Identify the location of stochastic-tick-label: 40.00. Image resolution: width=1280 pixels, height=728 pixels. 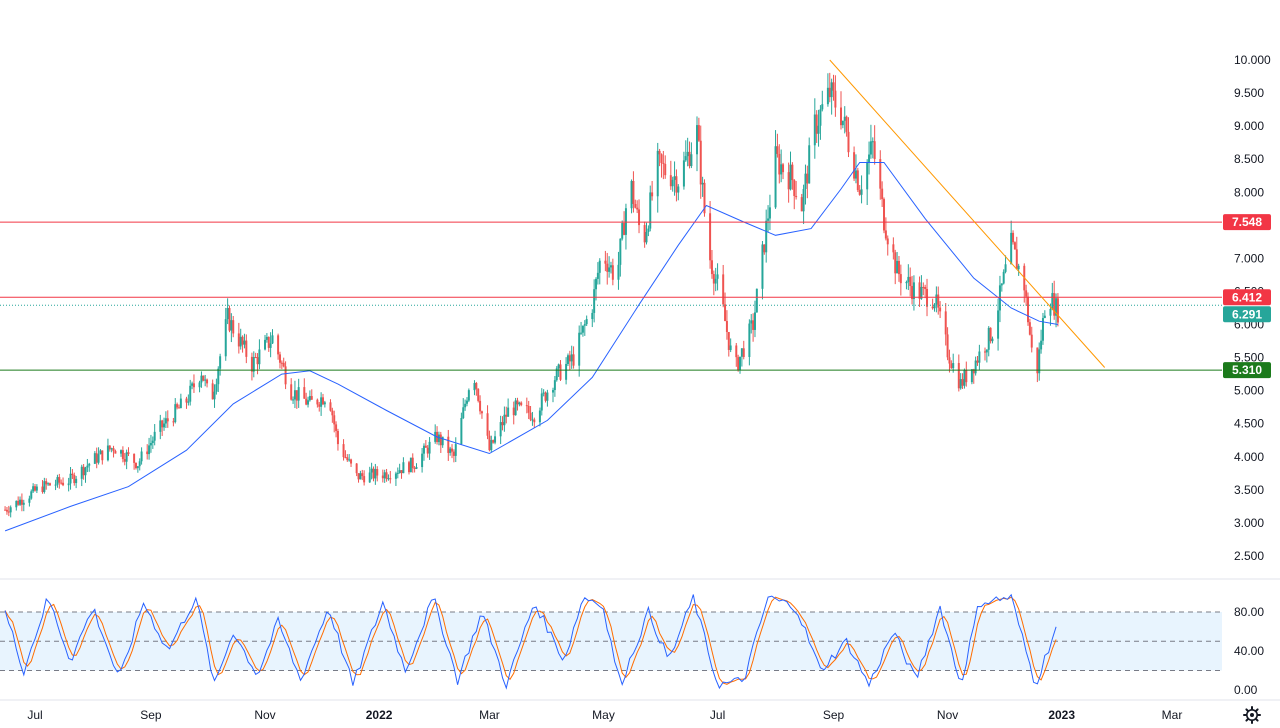
(1249, 651).